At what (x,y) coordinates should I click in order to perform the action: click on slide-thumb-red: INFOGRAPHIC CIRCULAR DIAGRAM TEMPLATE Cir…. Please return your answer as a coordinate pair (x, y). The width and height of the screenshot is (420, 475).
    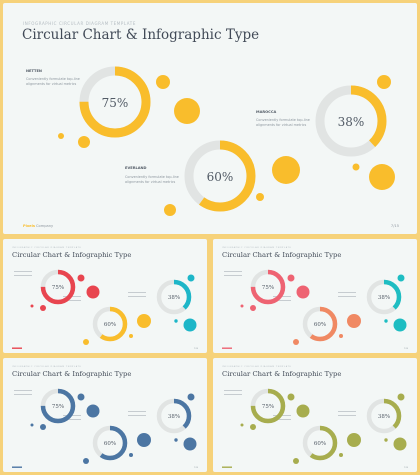
    Looking at the image, I should click on (105, 296).